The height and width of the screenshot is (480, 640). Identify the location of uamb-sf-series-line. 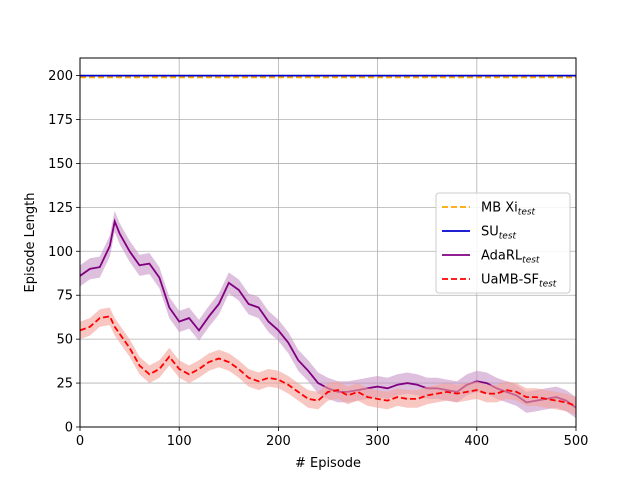
(328, 361).